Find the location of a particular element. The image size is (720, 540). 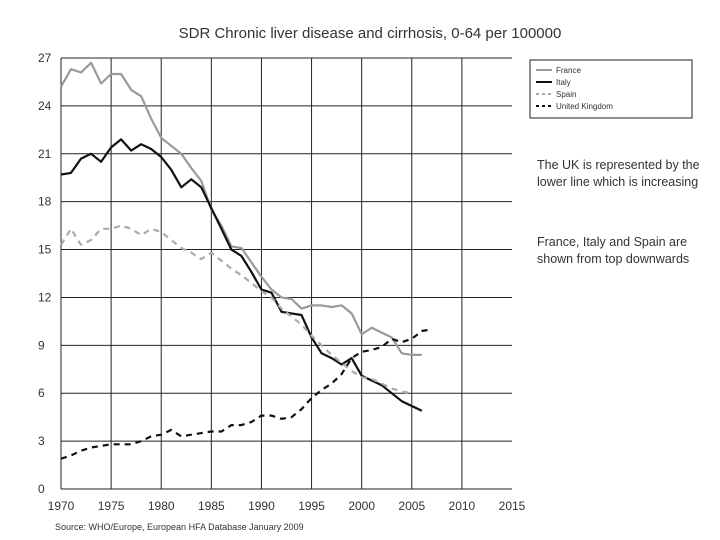

x-tick-label: 1975 is located at coordinates (111, 506).